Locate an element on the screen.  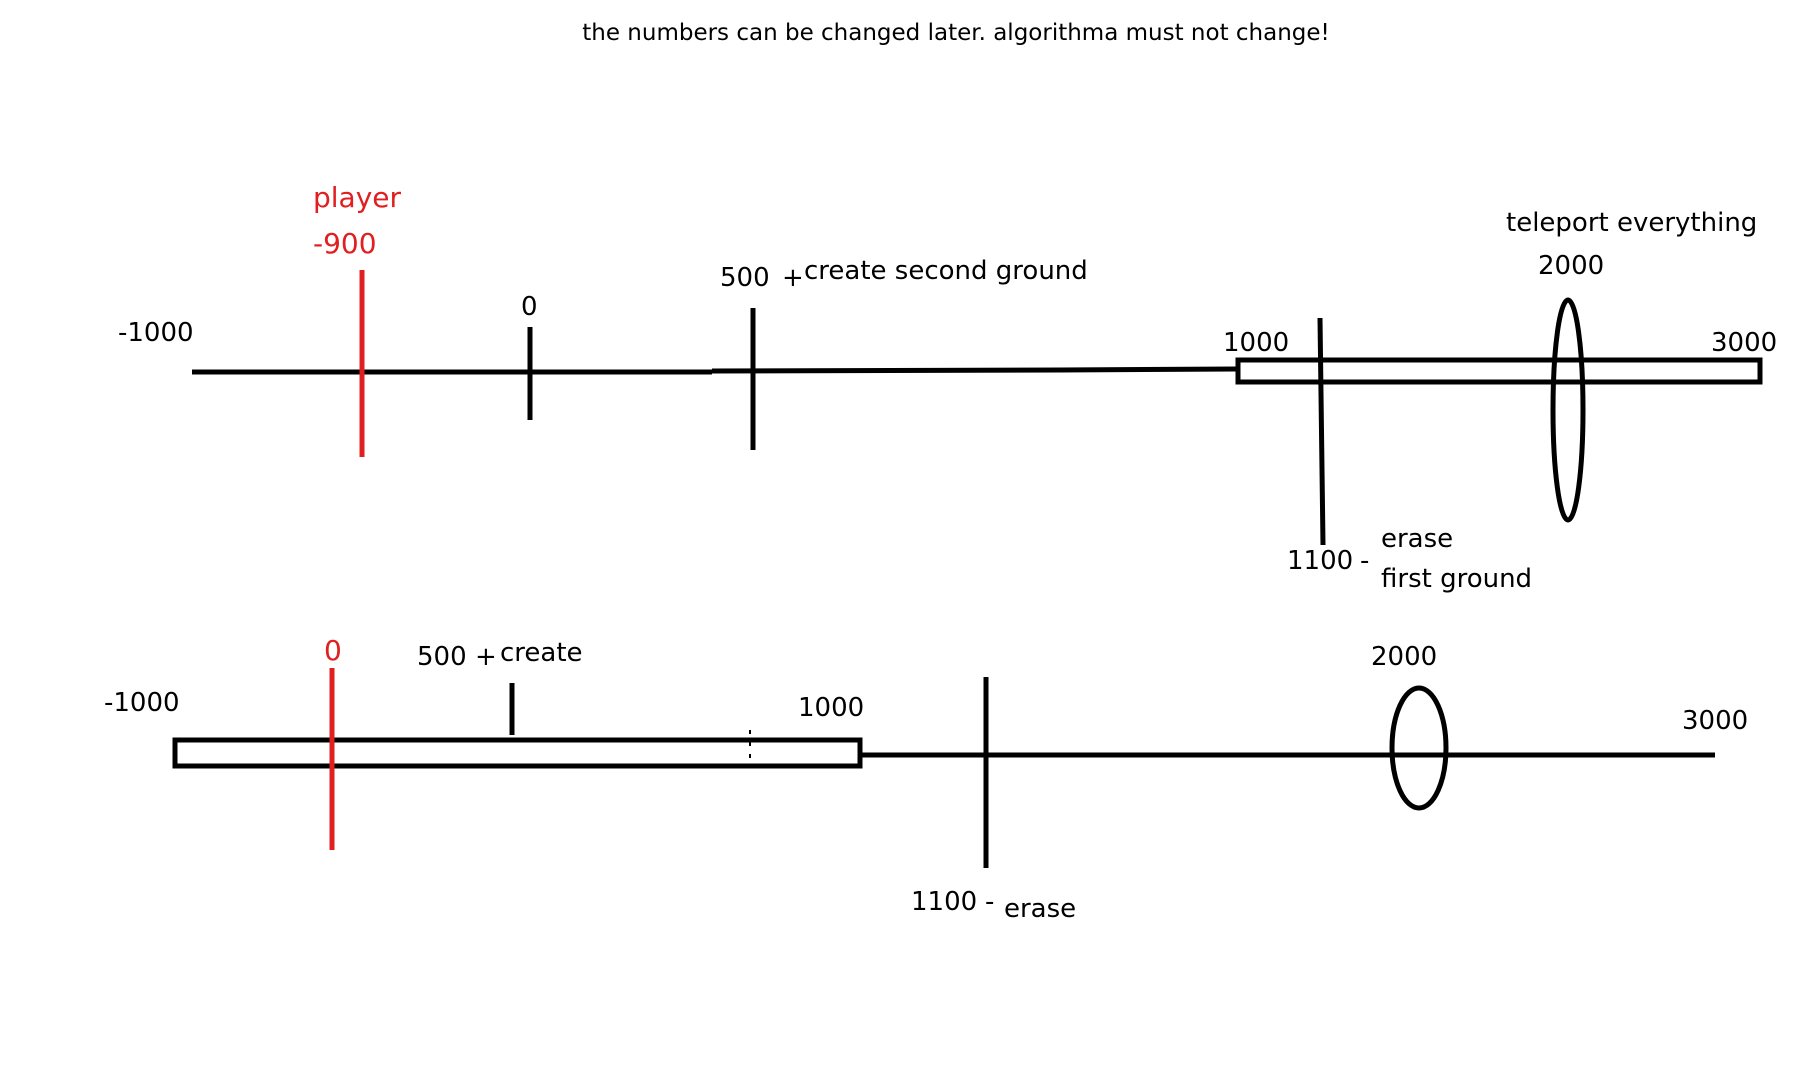
bottom-create-sign: + is located at coordinates (486, 657).